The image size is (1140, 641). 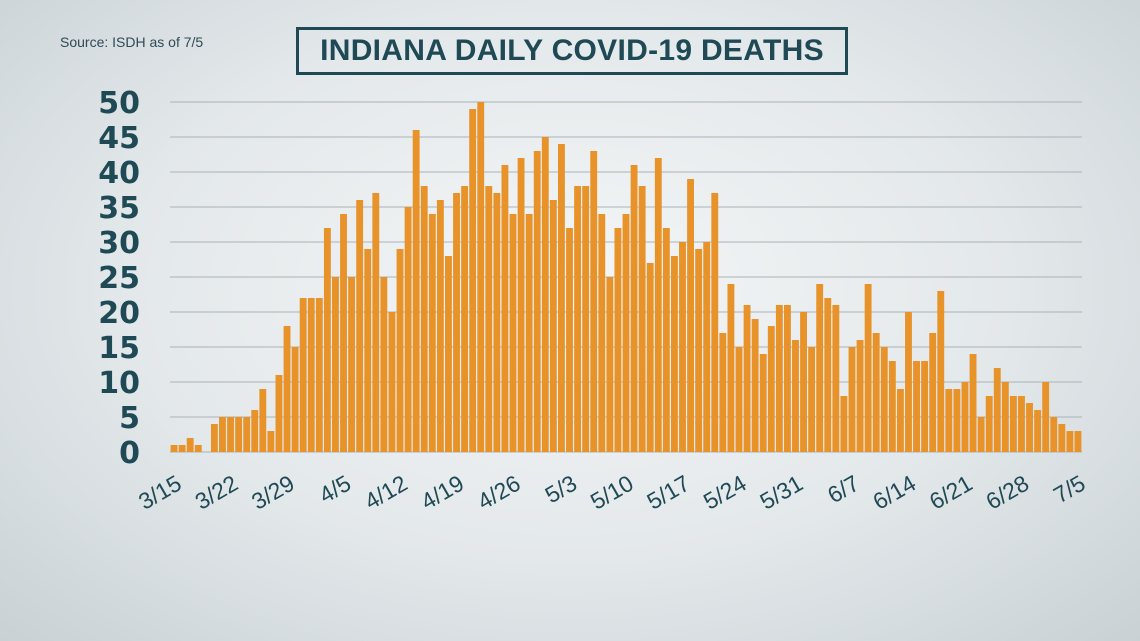 I want to click on x-tick-label: 5/31, so click(x=781, y=492).